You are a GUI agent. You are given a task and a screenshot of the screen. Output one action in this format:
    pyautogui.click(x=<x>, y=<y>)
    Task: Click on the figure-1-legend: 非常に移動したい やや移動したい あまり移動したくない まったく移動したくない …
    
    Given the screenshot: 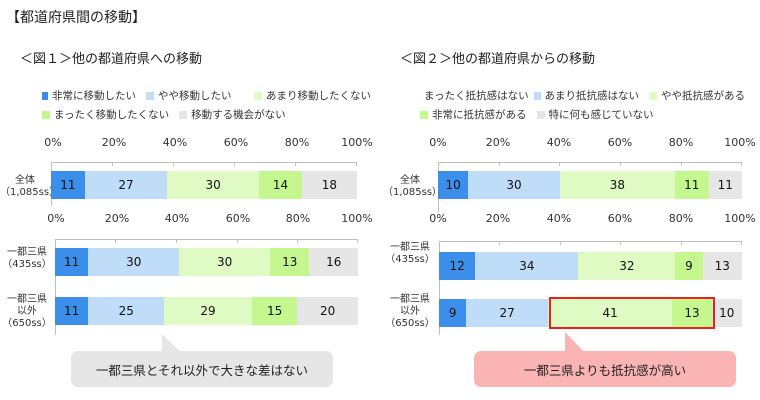 What is the action you would take?
    pyautogui.click(x=207, y=105)
    